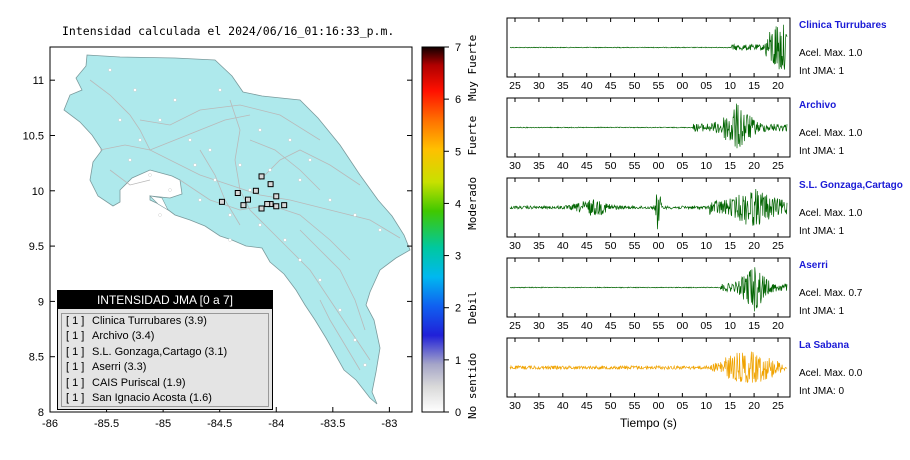 This screenshot has height=460, width=910. What do you see at coordinates (106, 424) in the screenshot?
I see `map-x-tick-label: -85.5` at bounding box center [106, 424].